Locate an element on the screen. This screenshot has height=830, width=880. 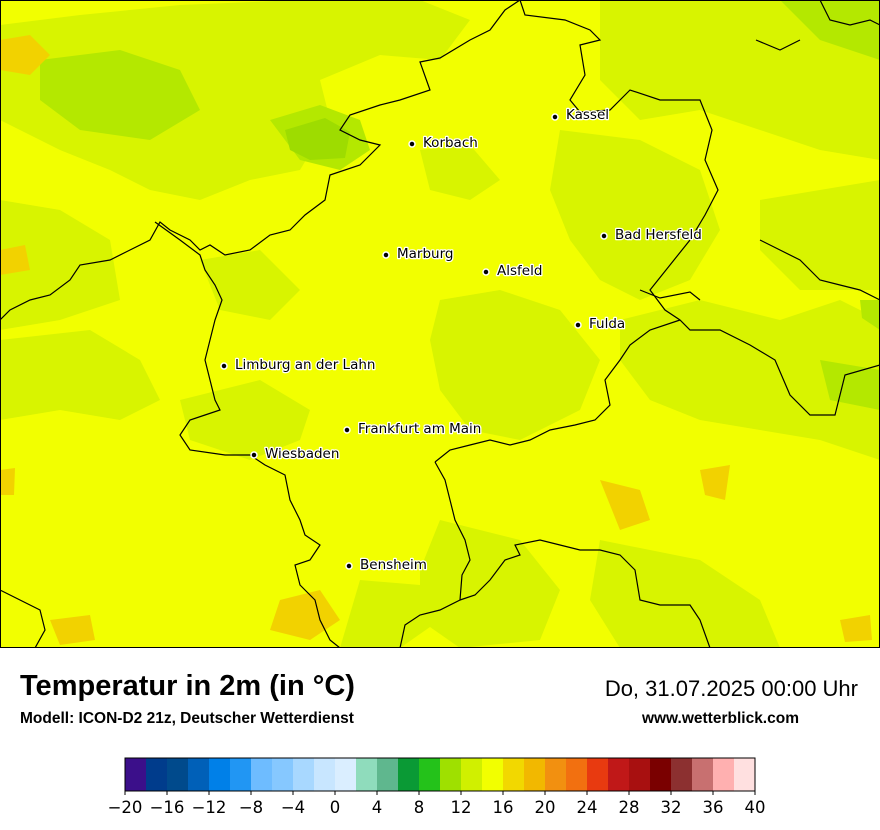
city-label: Fulda is located at coordinates (607, 324).